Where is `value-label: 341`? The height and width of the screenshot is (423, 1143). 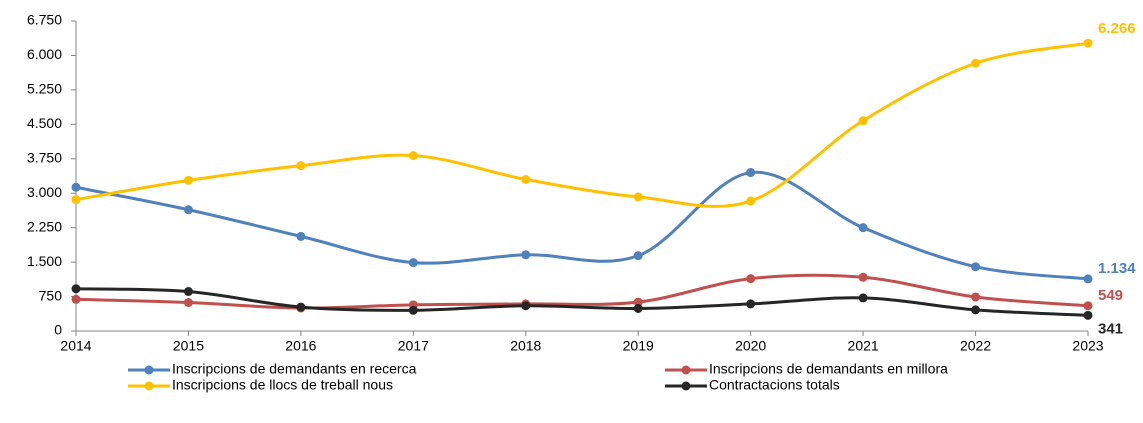
value-label: 341 is located at coordinates (1110, 328).